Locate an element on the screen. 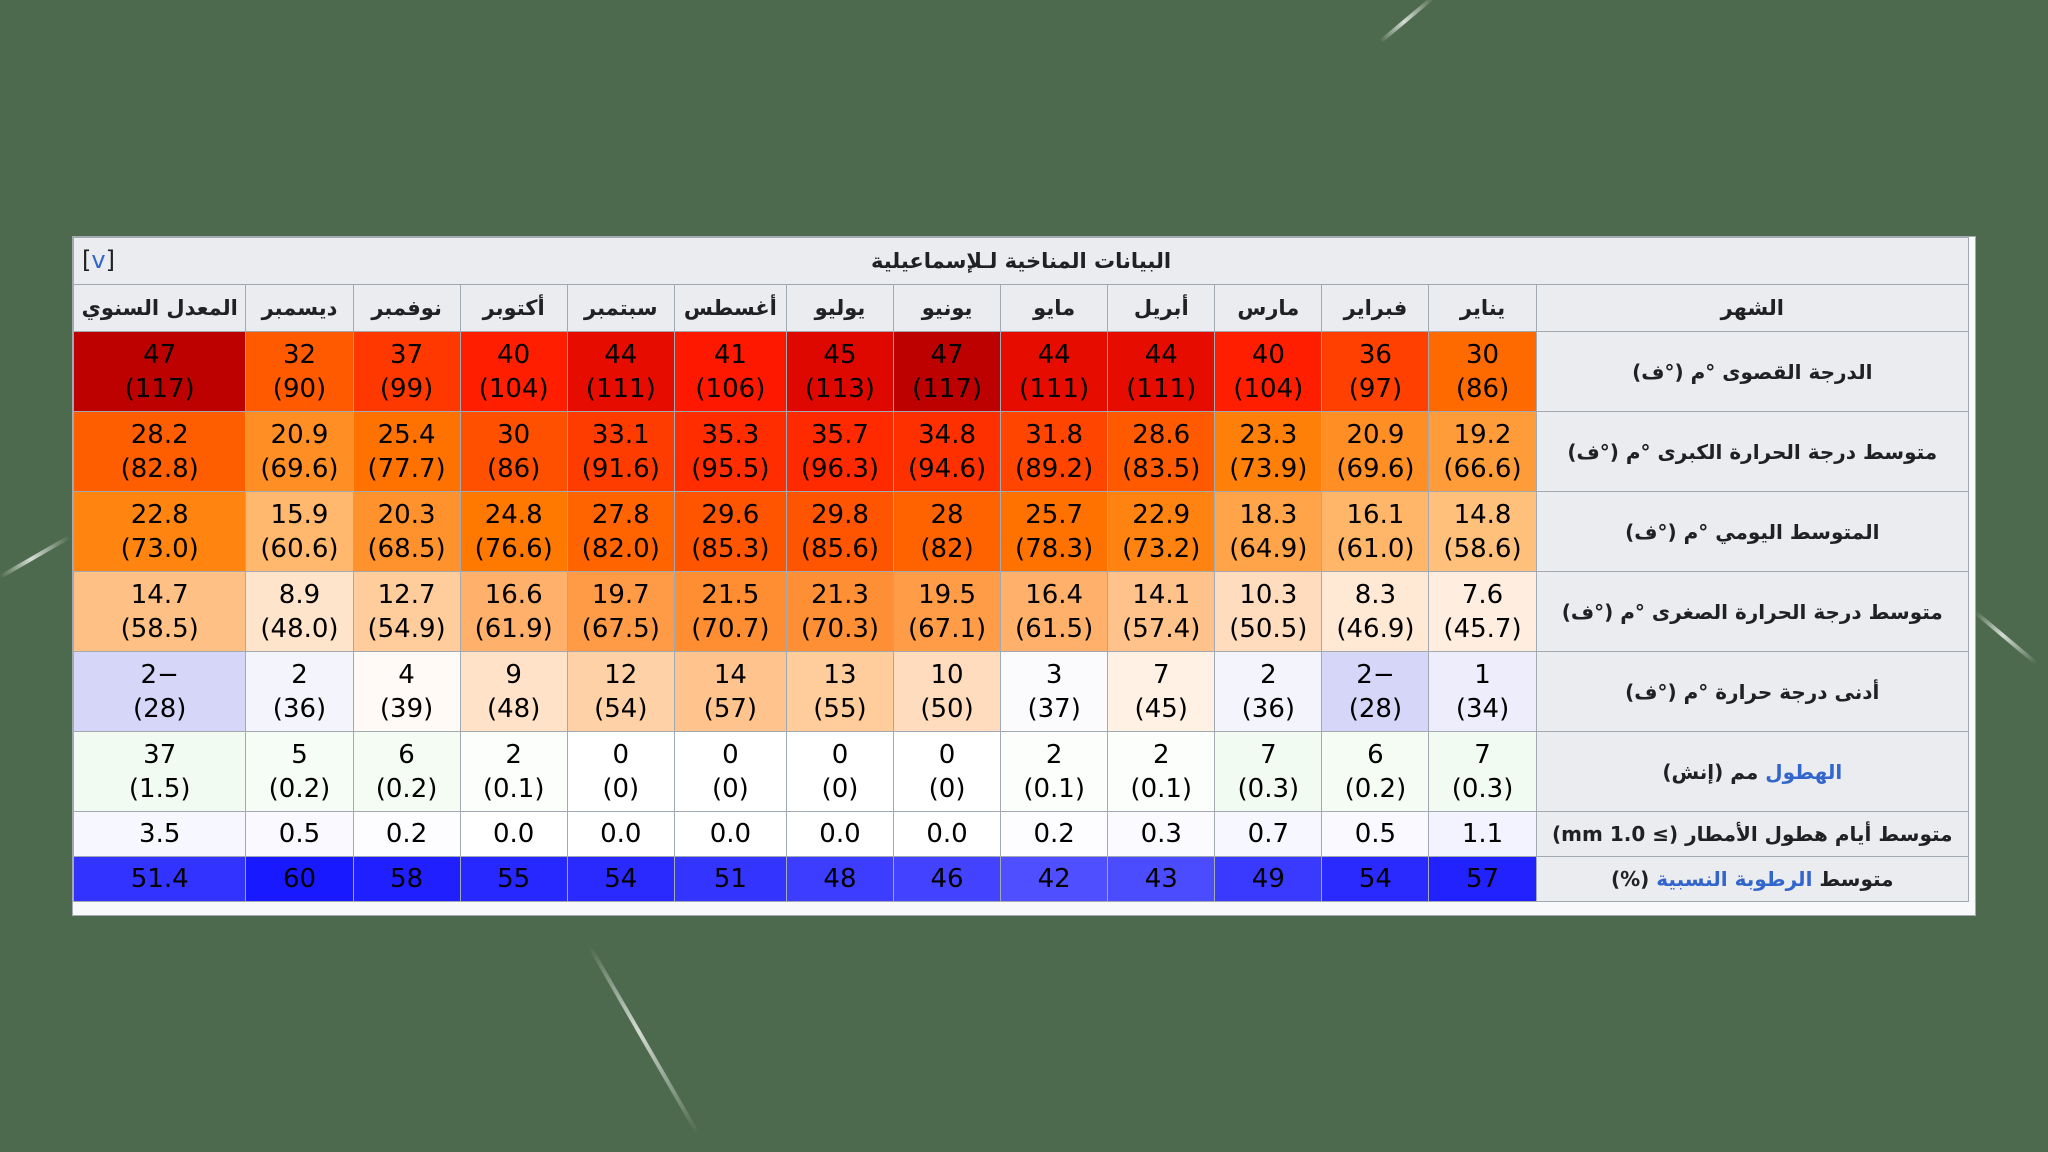 This screenshot has height=1152, width=2048. row-label: الدرجة القصوى °م (°ف) is located at coordinates (1752, 371).